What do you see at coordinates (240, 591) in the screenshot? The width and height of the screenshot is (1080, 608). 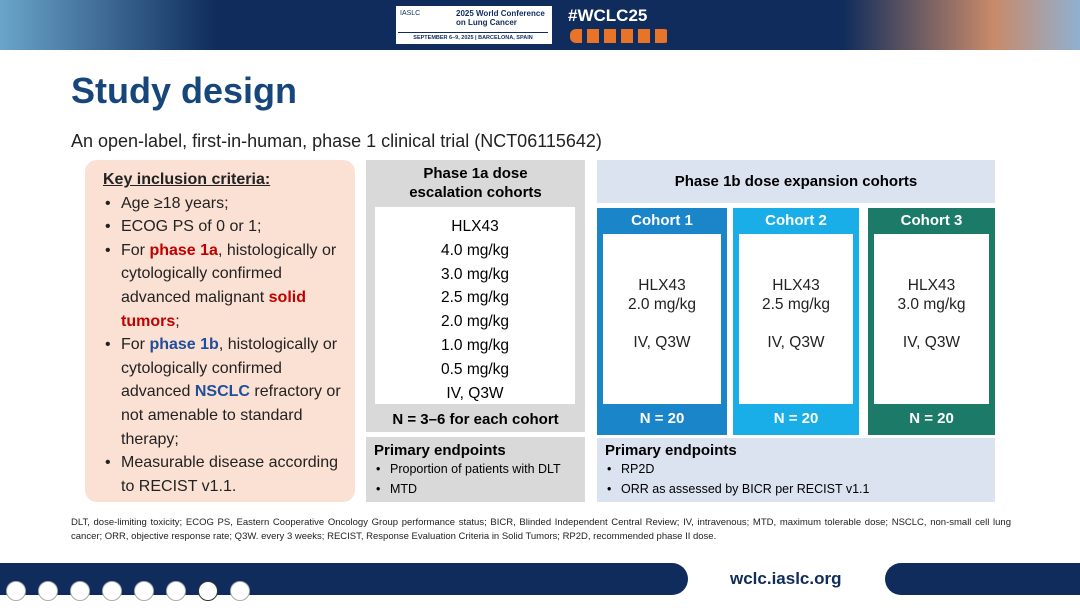 I see `more-button` at bounding box center [240, 591].